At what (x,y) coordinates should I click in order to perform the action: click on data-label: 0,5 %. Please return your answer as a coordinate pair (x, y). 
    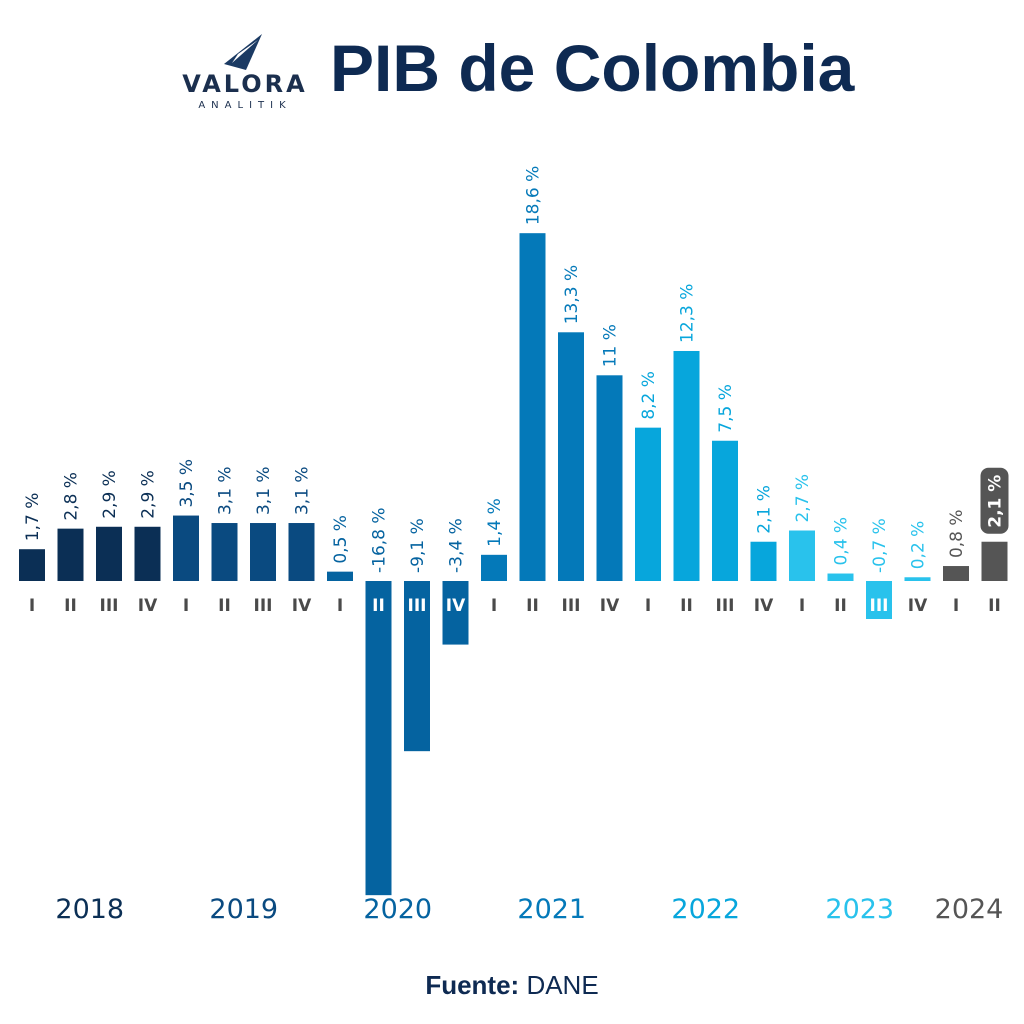
    Looking at the image, I should click on (341, 539).